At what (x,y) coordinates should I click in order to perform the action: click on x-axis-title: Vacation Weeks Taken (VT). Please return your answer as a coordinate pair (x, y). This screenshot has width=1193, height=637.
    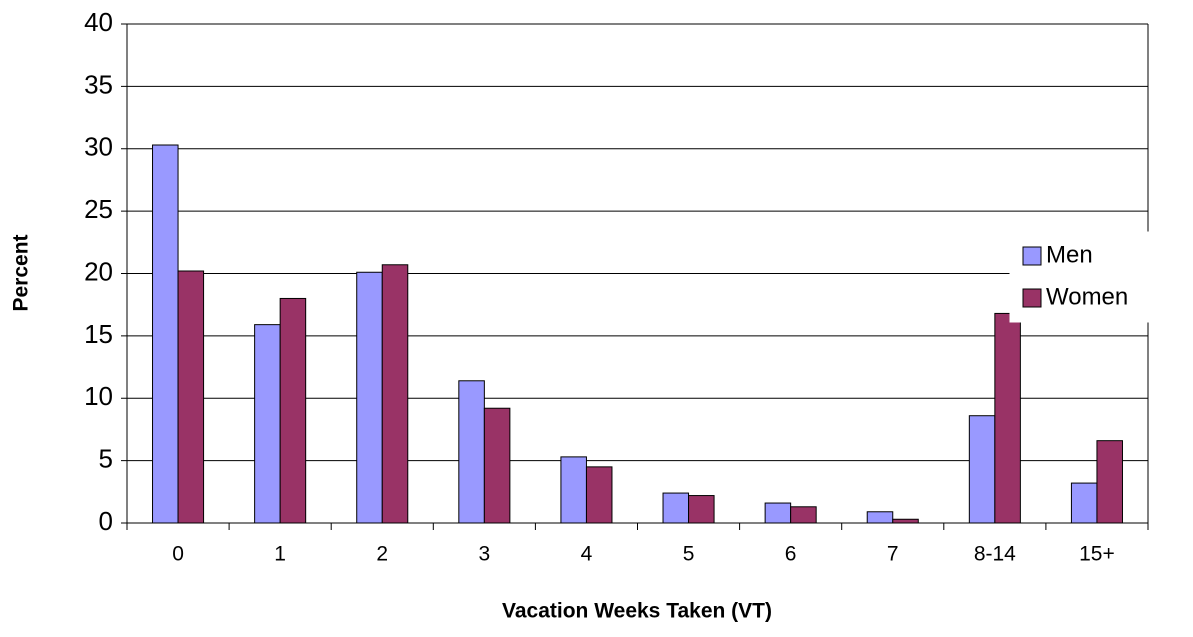
    Looking at the image, I should click on (637, 611).